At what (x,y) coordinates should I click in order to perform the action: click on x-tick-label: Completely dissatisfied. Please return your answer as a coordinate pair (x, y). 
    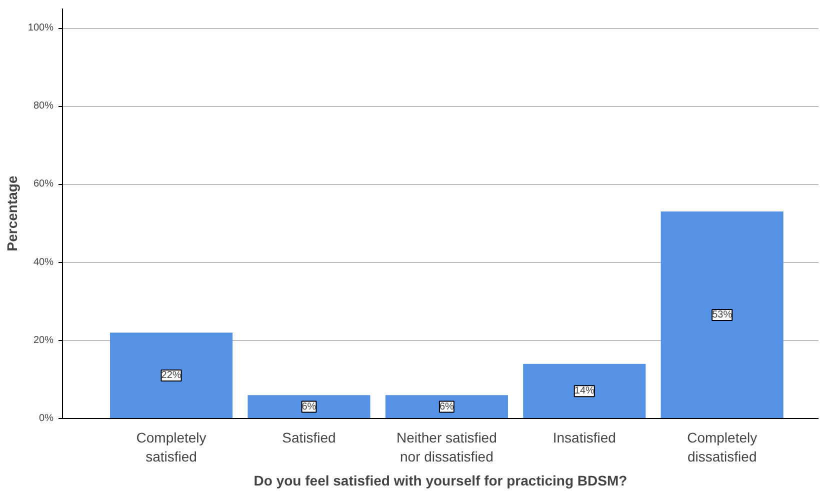
    Looking at the image, I should click on (722, 447).